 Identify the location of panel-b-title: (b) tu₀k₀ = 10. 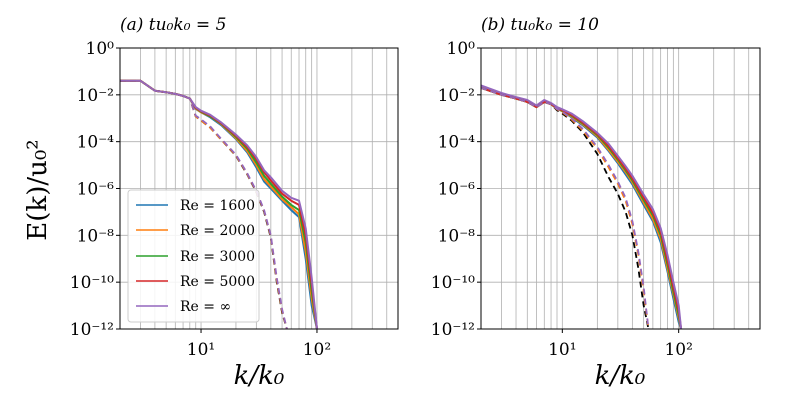
(540, 25).